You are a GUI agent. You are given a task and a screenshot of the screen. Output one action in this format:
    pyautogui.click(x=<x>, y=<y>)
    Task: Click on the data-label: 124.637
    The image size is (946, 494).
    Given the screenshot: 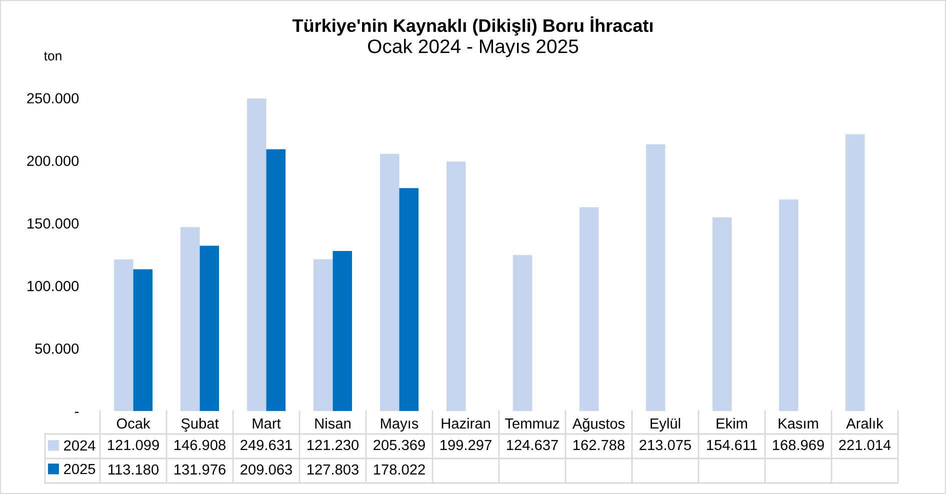 What is the action you would take?
    pyautogui.click(x=532, y=445)
    